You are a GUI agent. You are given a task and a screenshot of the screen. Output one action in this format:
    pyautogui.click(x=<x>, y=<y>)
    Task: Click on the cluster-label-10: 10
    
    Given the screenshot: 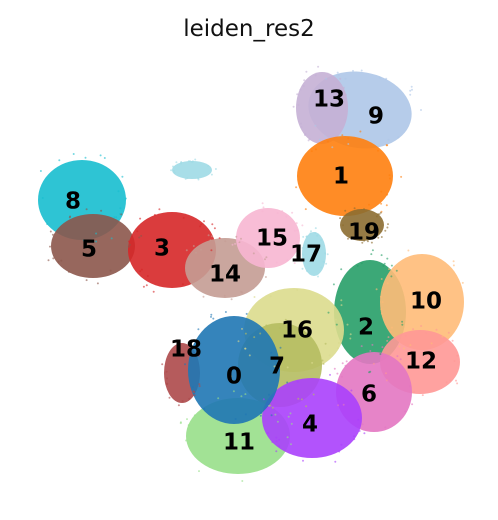 What is the action you would take?
    pyautogui.click(x=426, y=302)
    